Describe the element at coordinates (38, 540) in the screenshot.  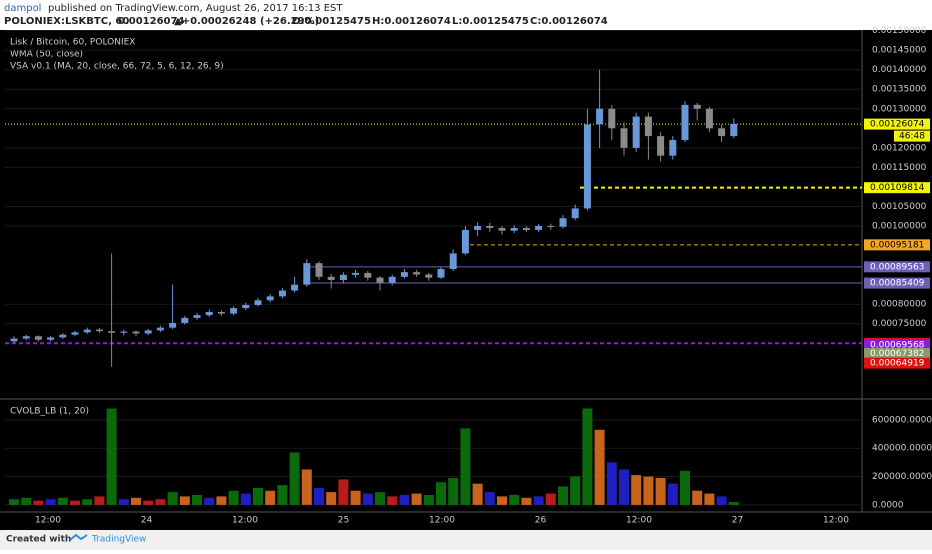
I see `footer-created: Created with` at that location.